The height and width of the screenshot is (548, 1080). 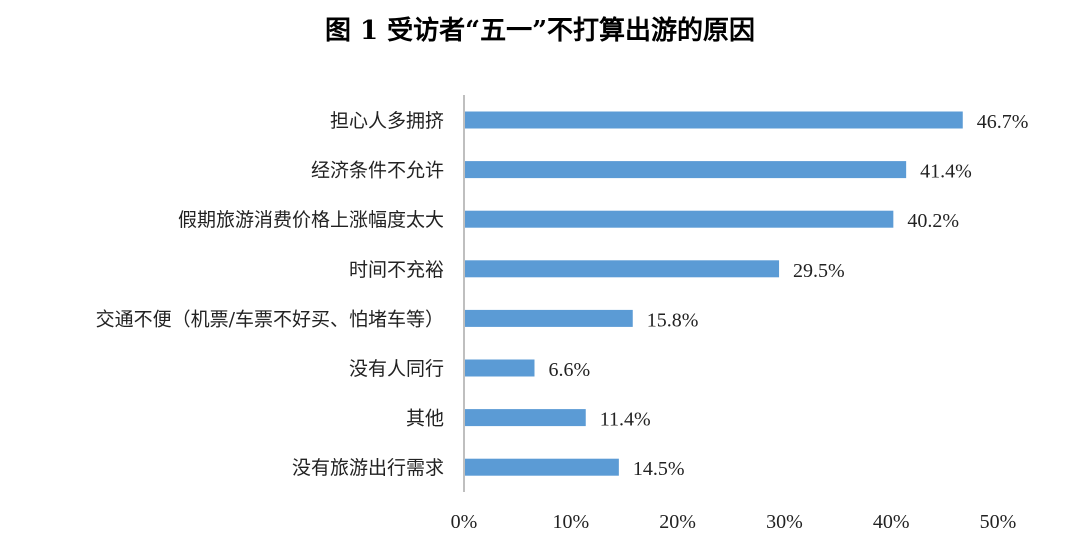 I want to click on category-label: 假期旅游消费价格上涨幅度太大, so click(x=311, y=220).